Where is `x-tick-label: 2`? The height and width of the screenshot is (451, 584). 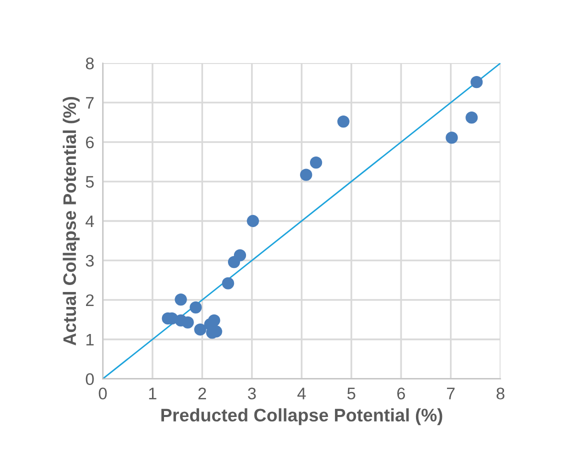
x-tick-label: 2 is located at coordinates (202, 394).